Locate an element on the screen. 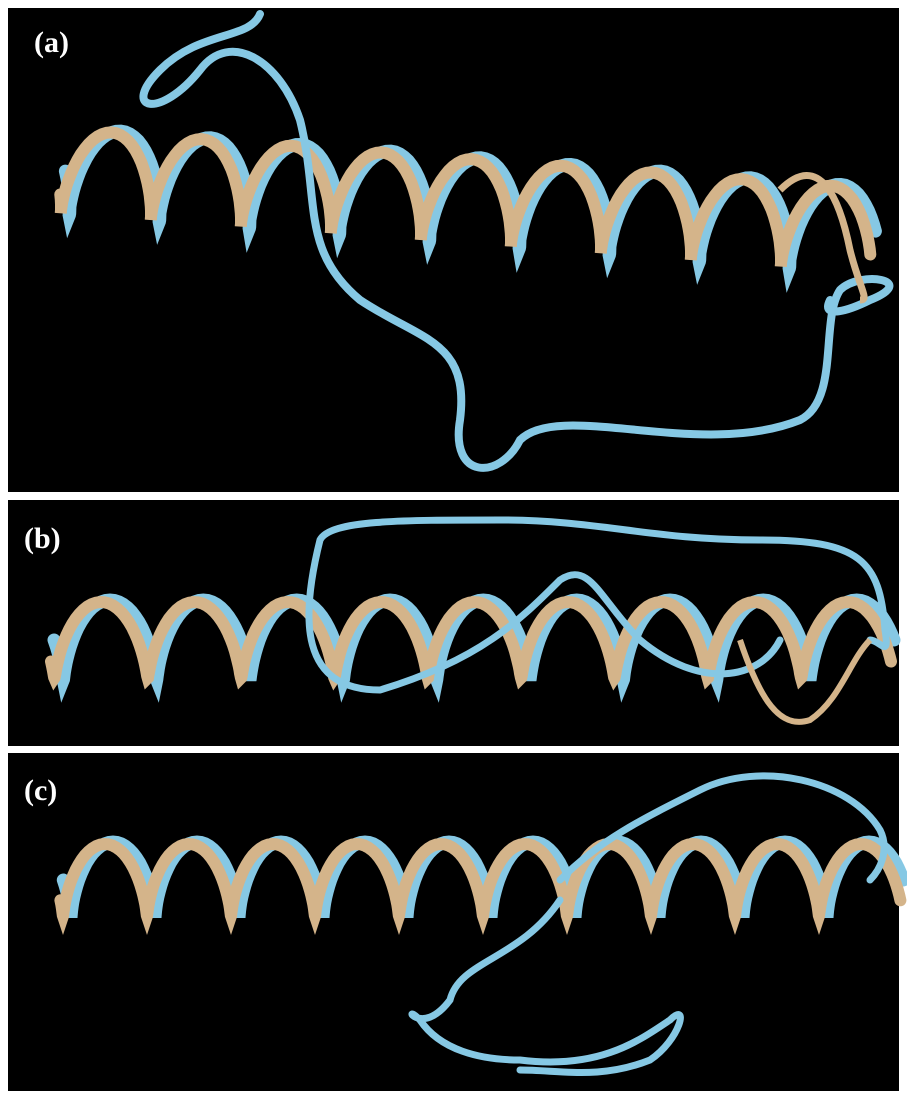  panel-label: (b) is located at coordinates (42, 538).